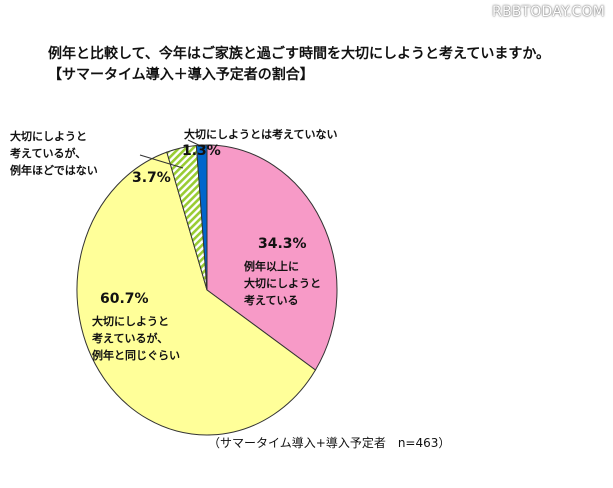 The height and width of the screenshot is (488, 613). I want to click on leader-lines, so click(172, 154).